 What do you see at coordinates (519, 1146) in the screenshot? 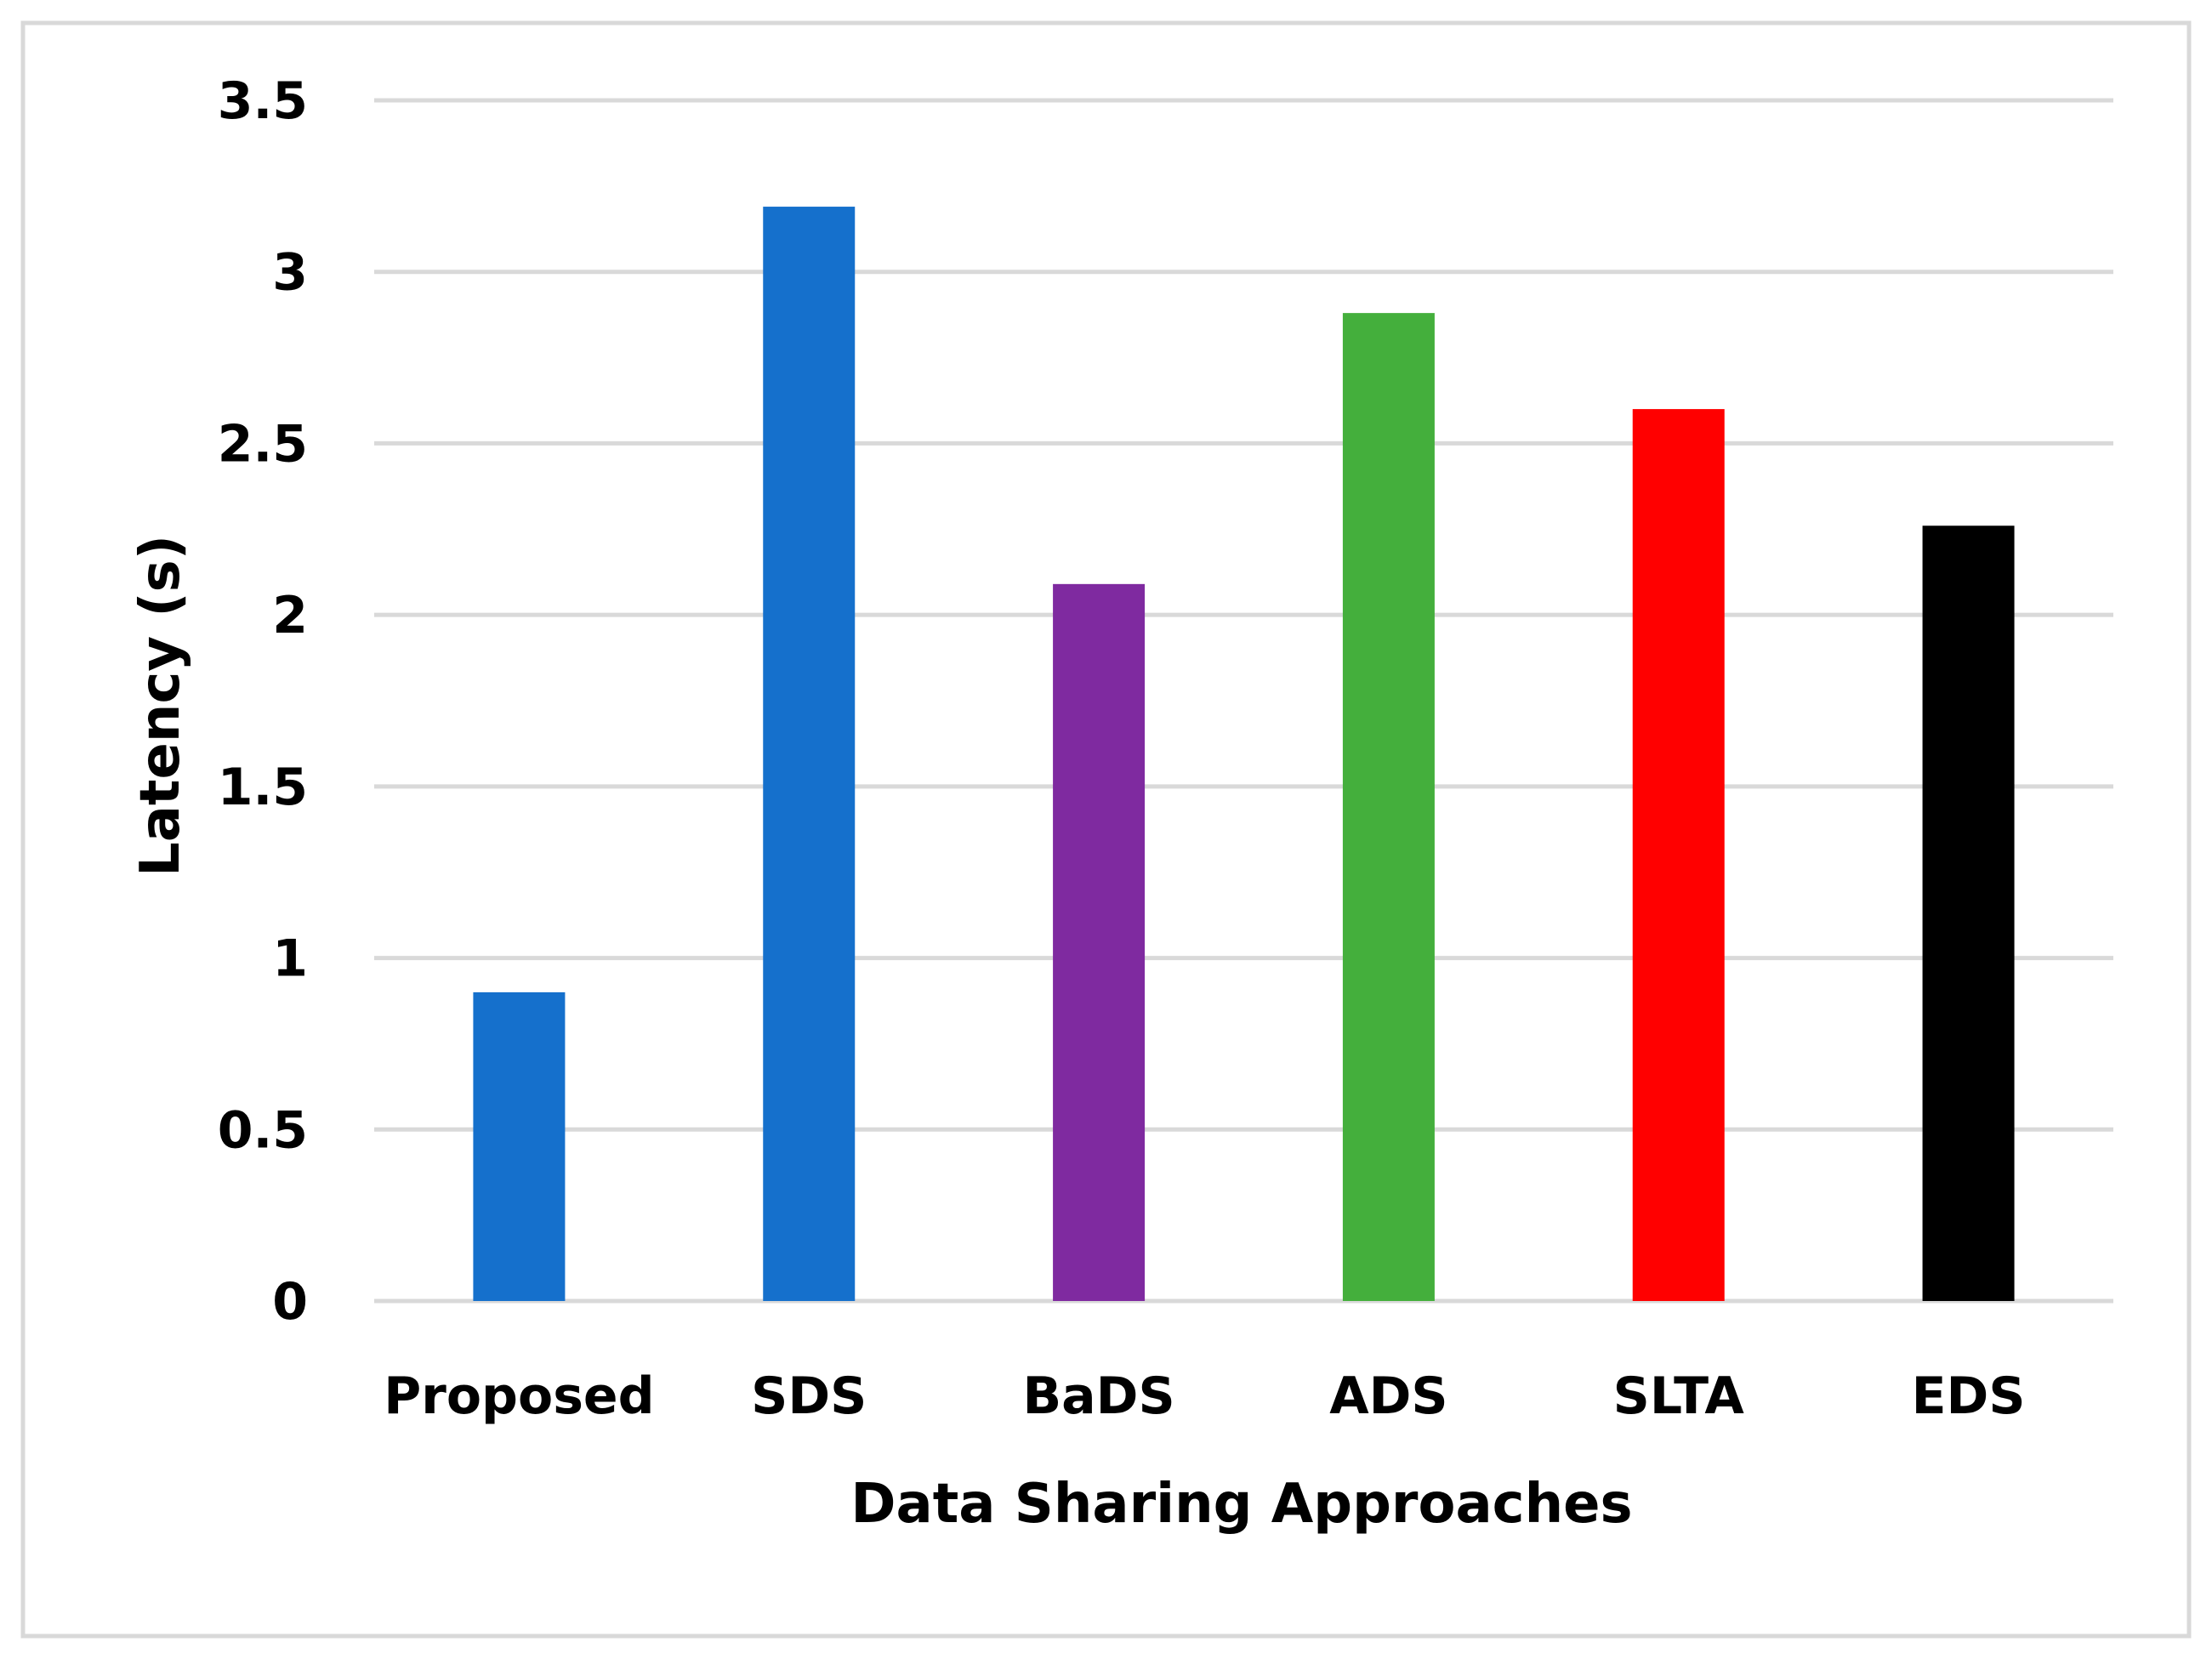
I see `bar-proposed` at bounding box center [519, 1146].